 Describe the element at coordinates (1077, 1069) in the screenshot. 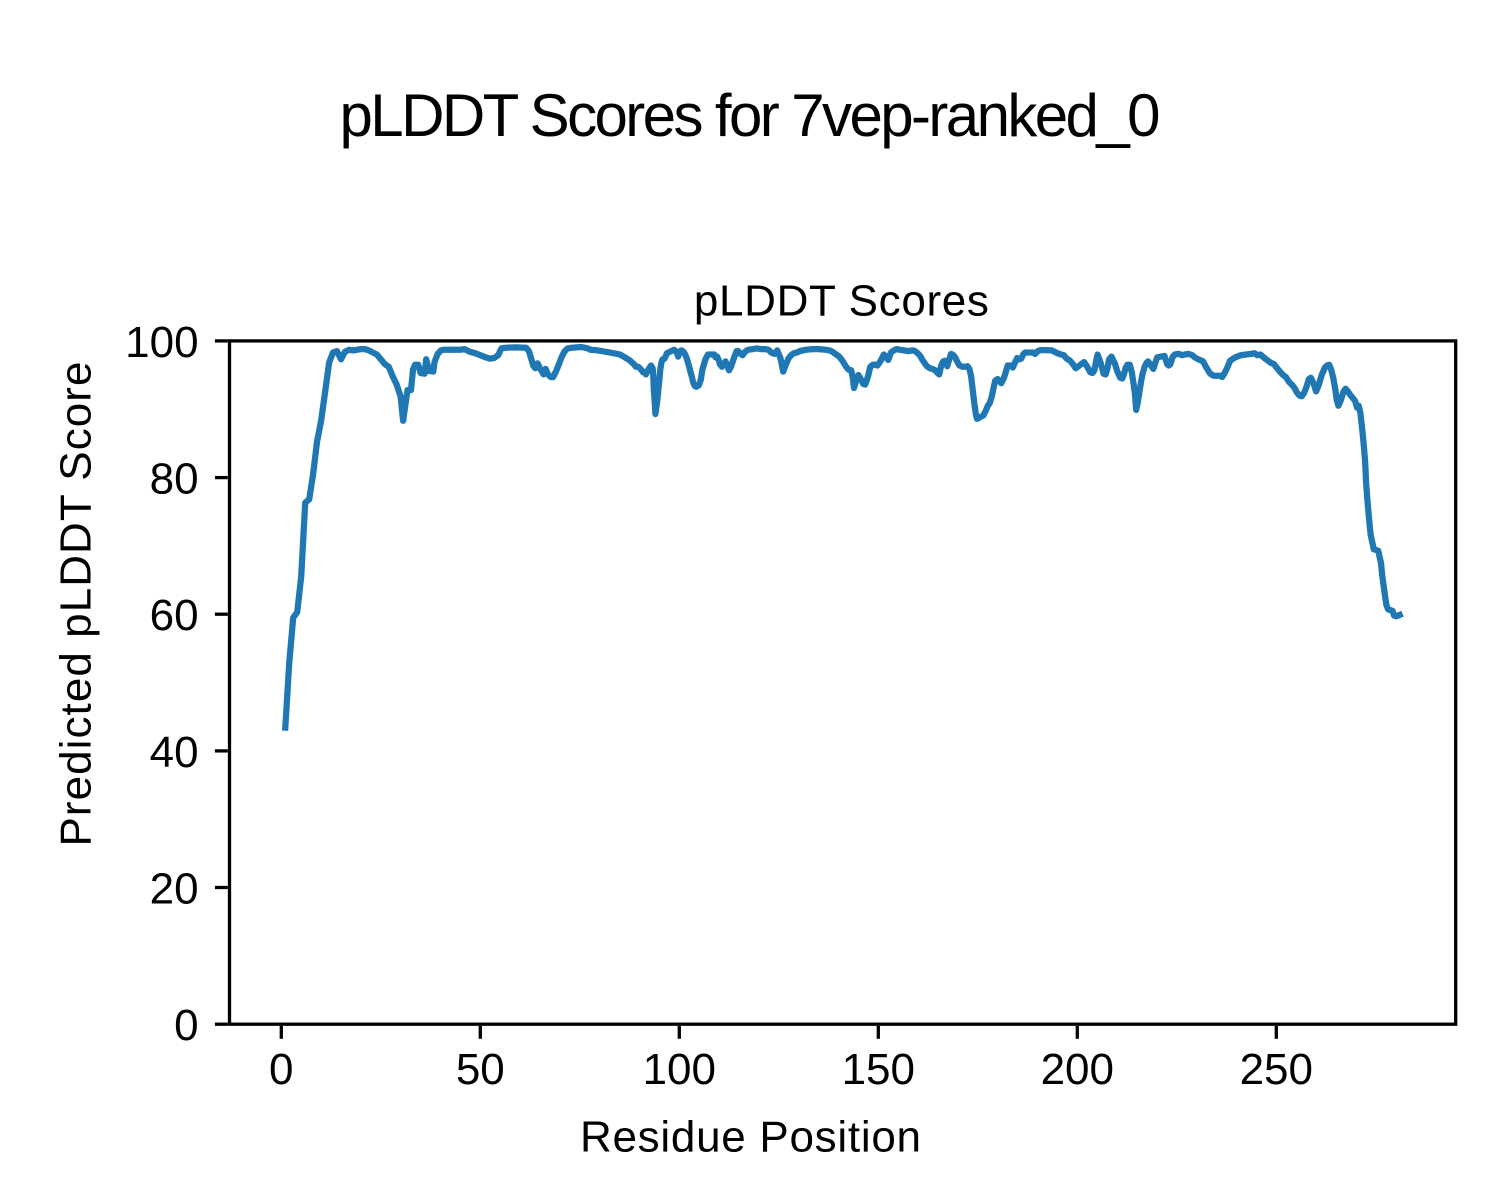

I see `svg-text: 200` at that location.